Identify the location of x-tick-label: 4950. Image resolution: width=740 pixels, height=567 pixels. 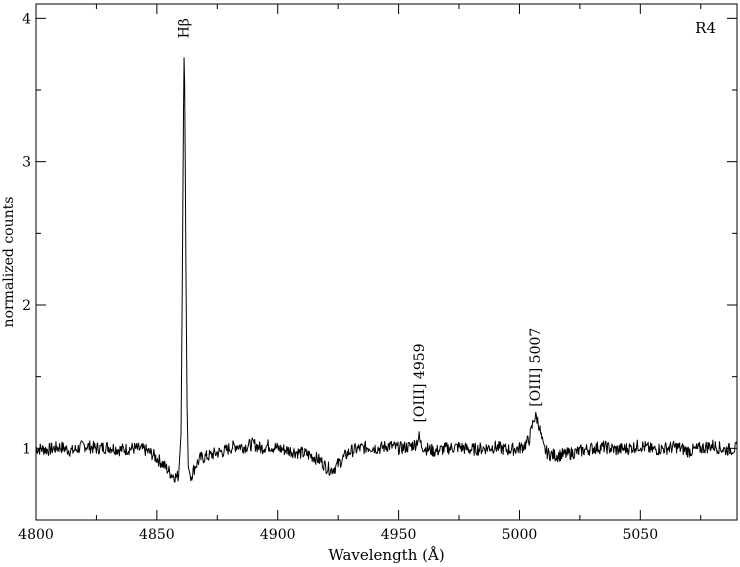
(399, 535).